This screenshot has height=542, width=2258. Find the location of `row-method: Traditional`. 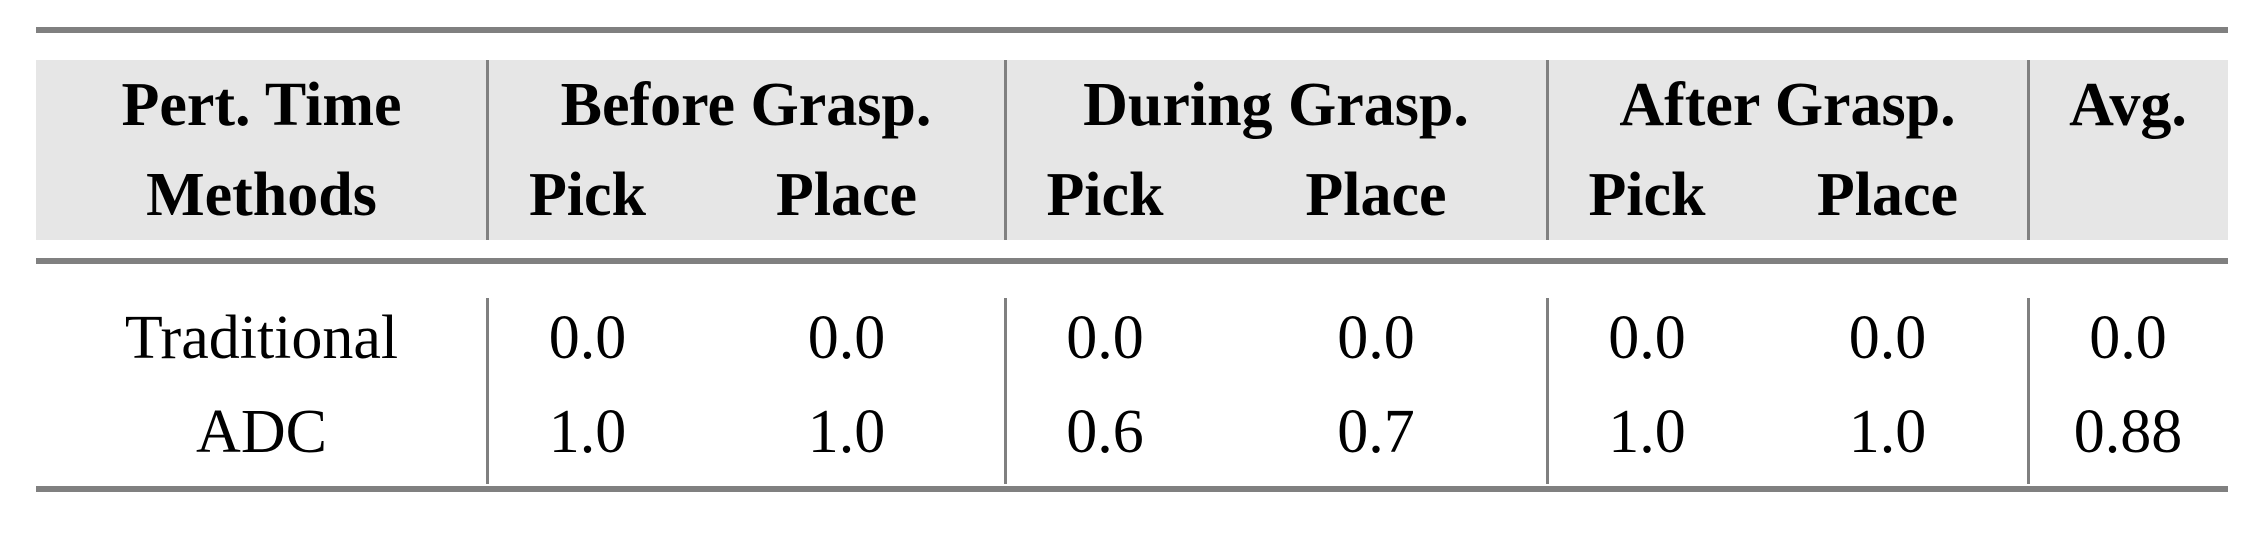

row-method: Traditional is located at coordinates (261, 337).